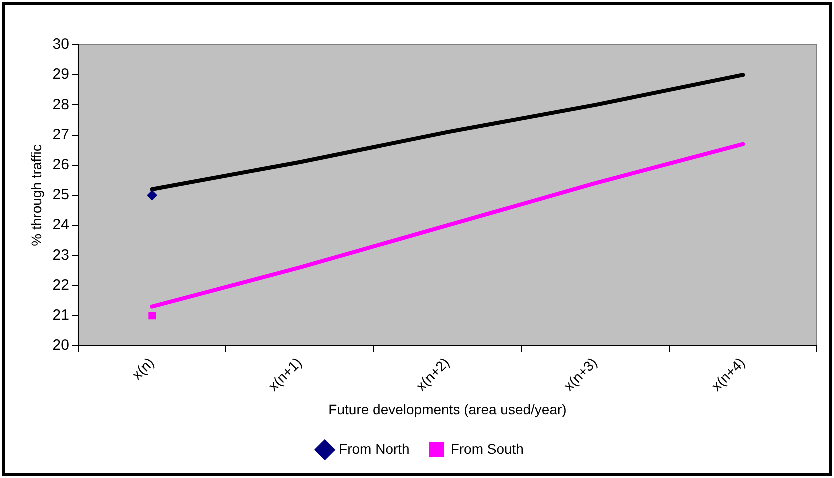 This screenshot has width=834, height=478. I want to click on y-tick-label: 25, so click(61, 195).